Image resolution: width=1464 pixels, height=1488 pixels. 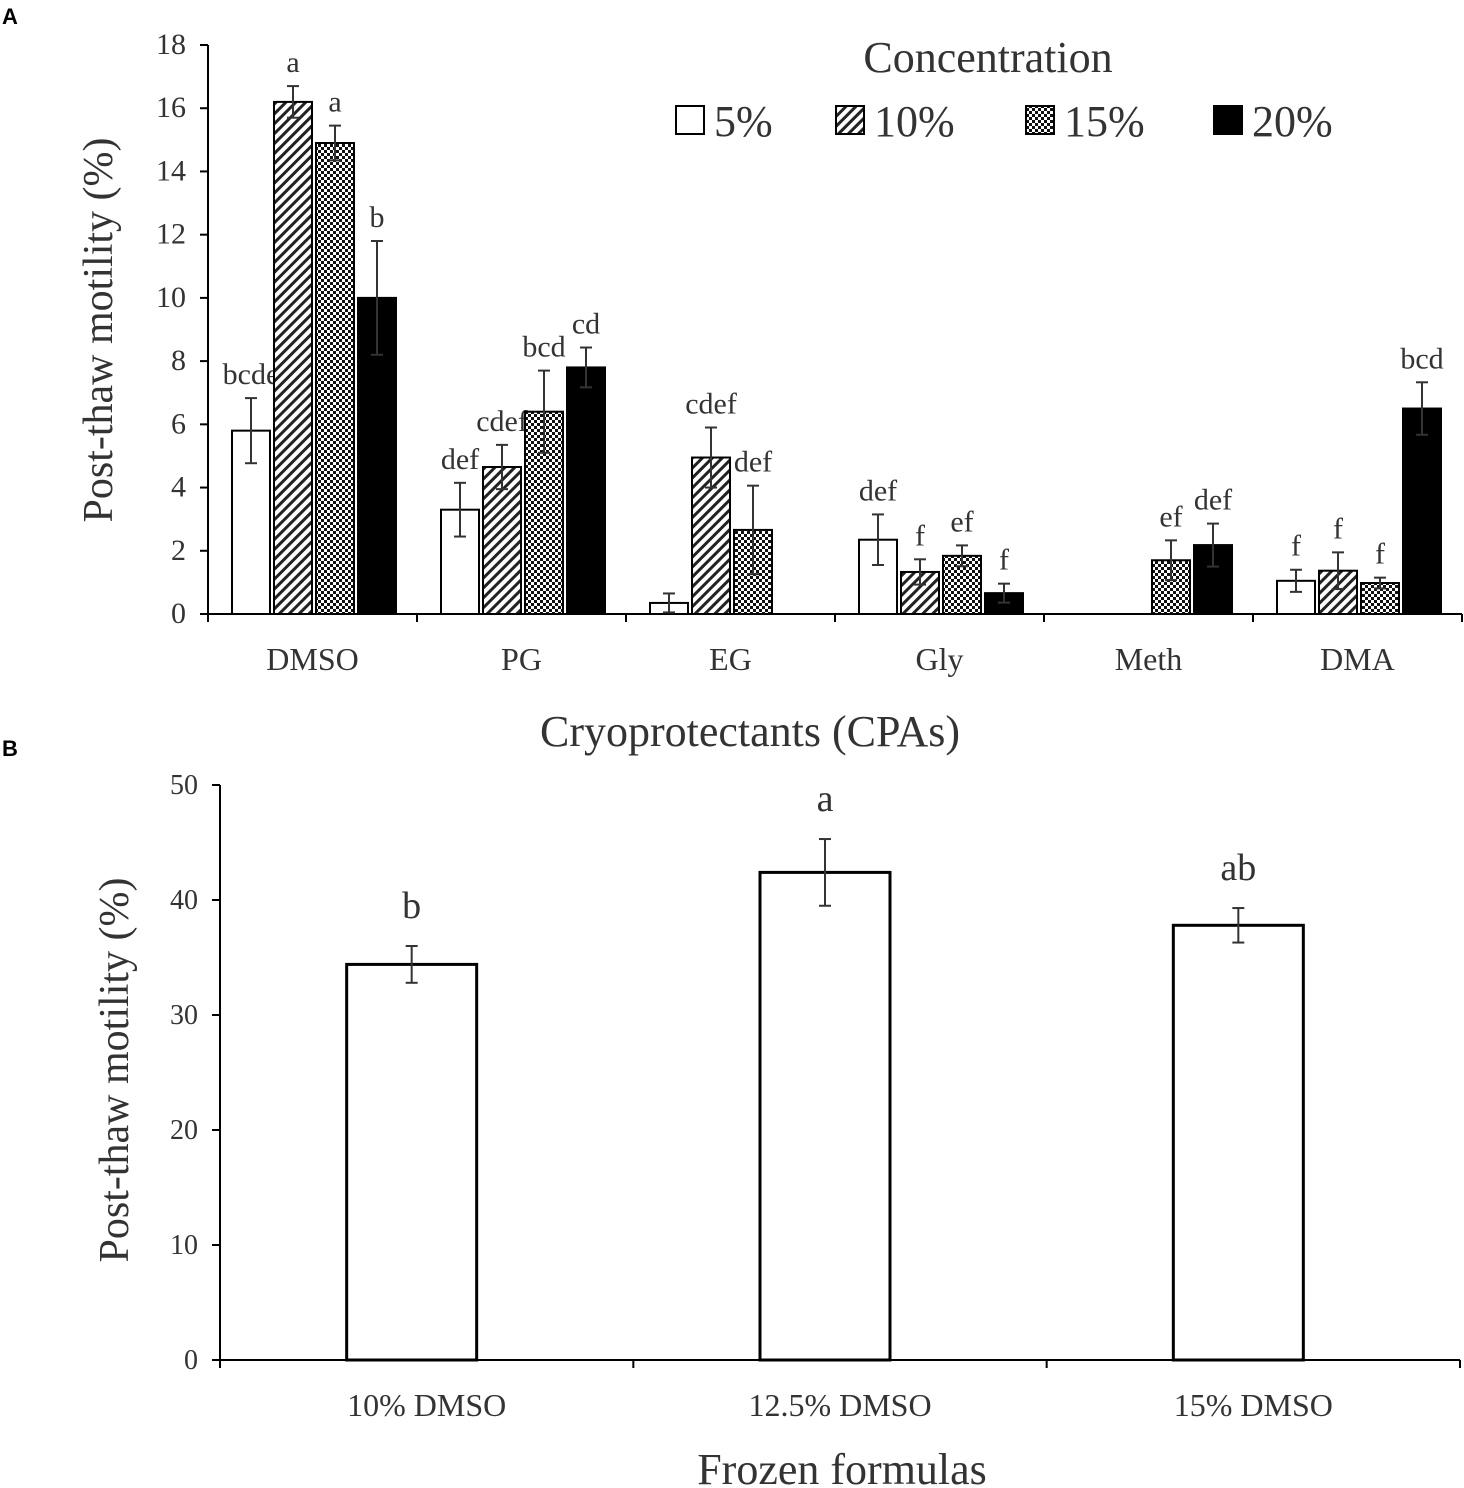 What do you see at coordinates (940, 659) in the screenshot?
I see `x-tick-label: Gly` at bounding box center [940, 659].